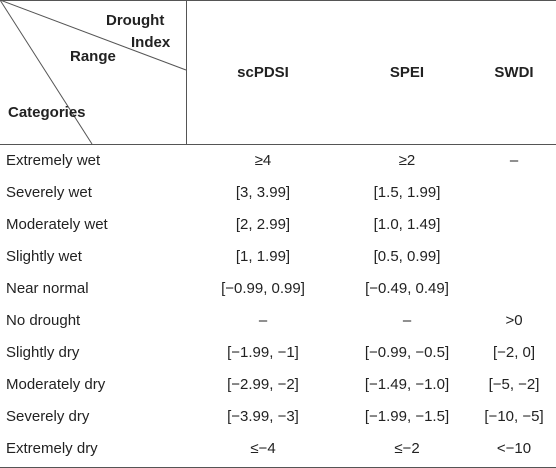 This screenshot has width=556, height=468. Describe the element at coordinates (407, 224) in the screenshot. I see `spei-cell: [1.0, 1.49]` at that location.